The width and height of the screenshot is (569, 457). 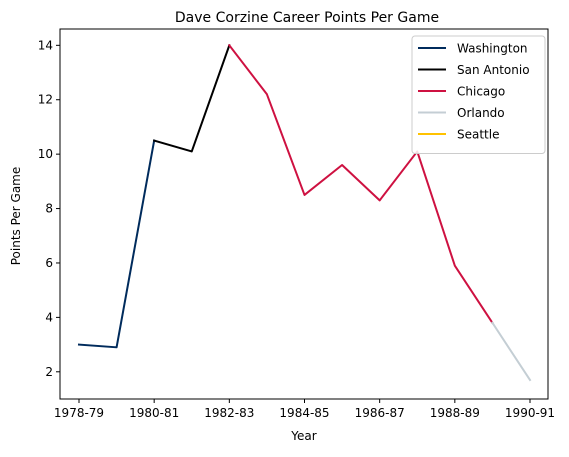 I want to click on y-axis-ticks: 2 4 6 8 10 12 14, so click(x=49, y=208).